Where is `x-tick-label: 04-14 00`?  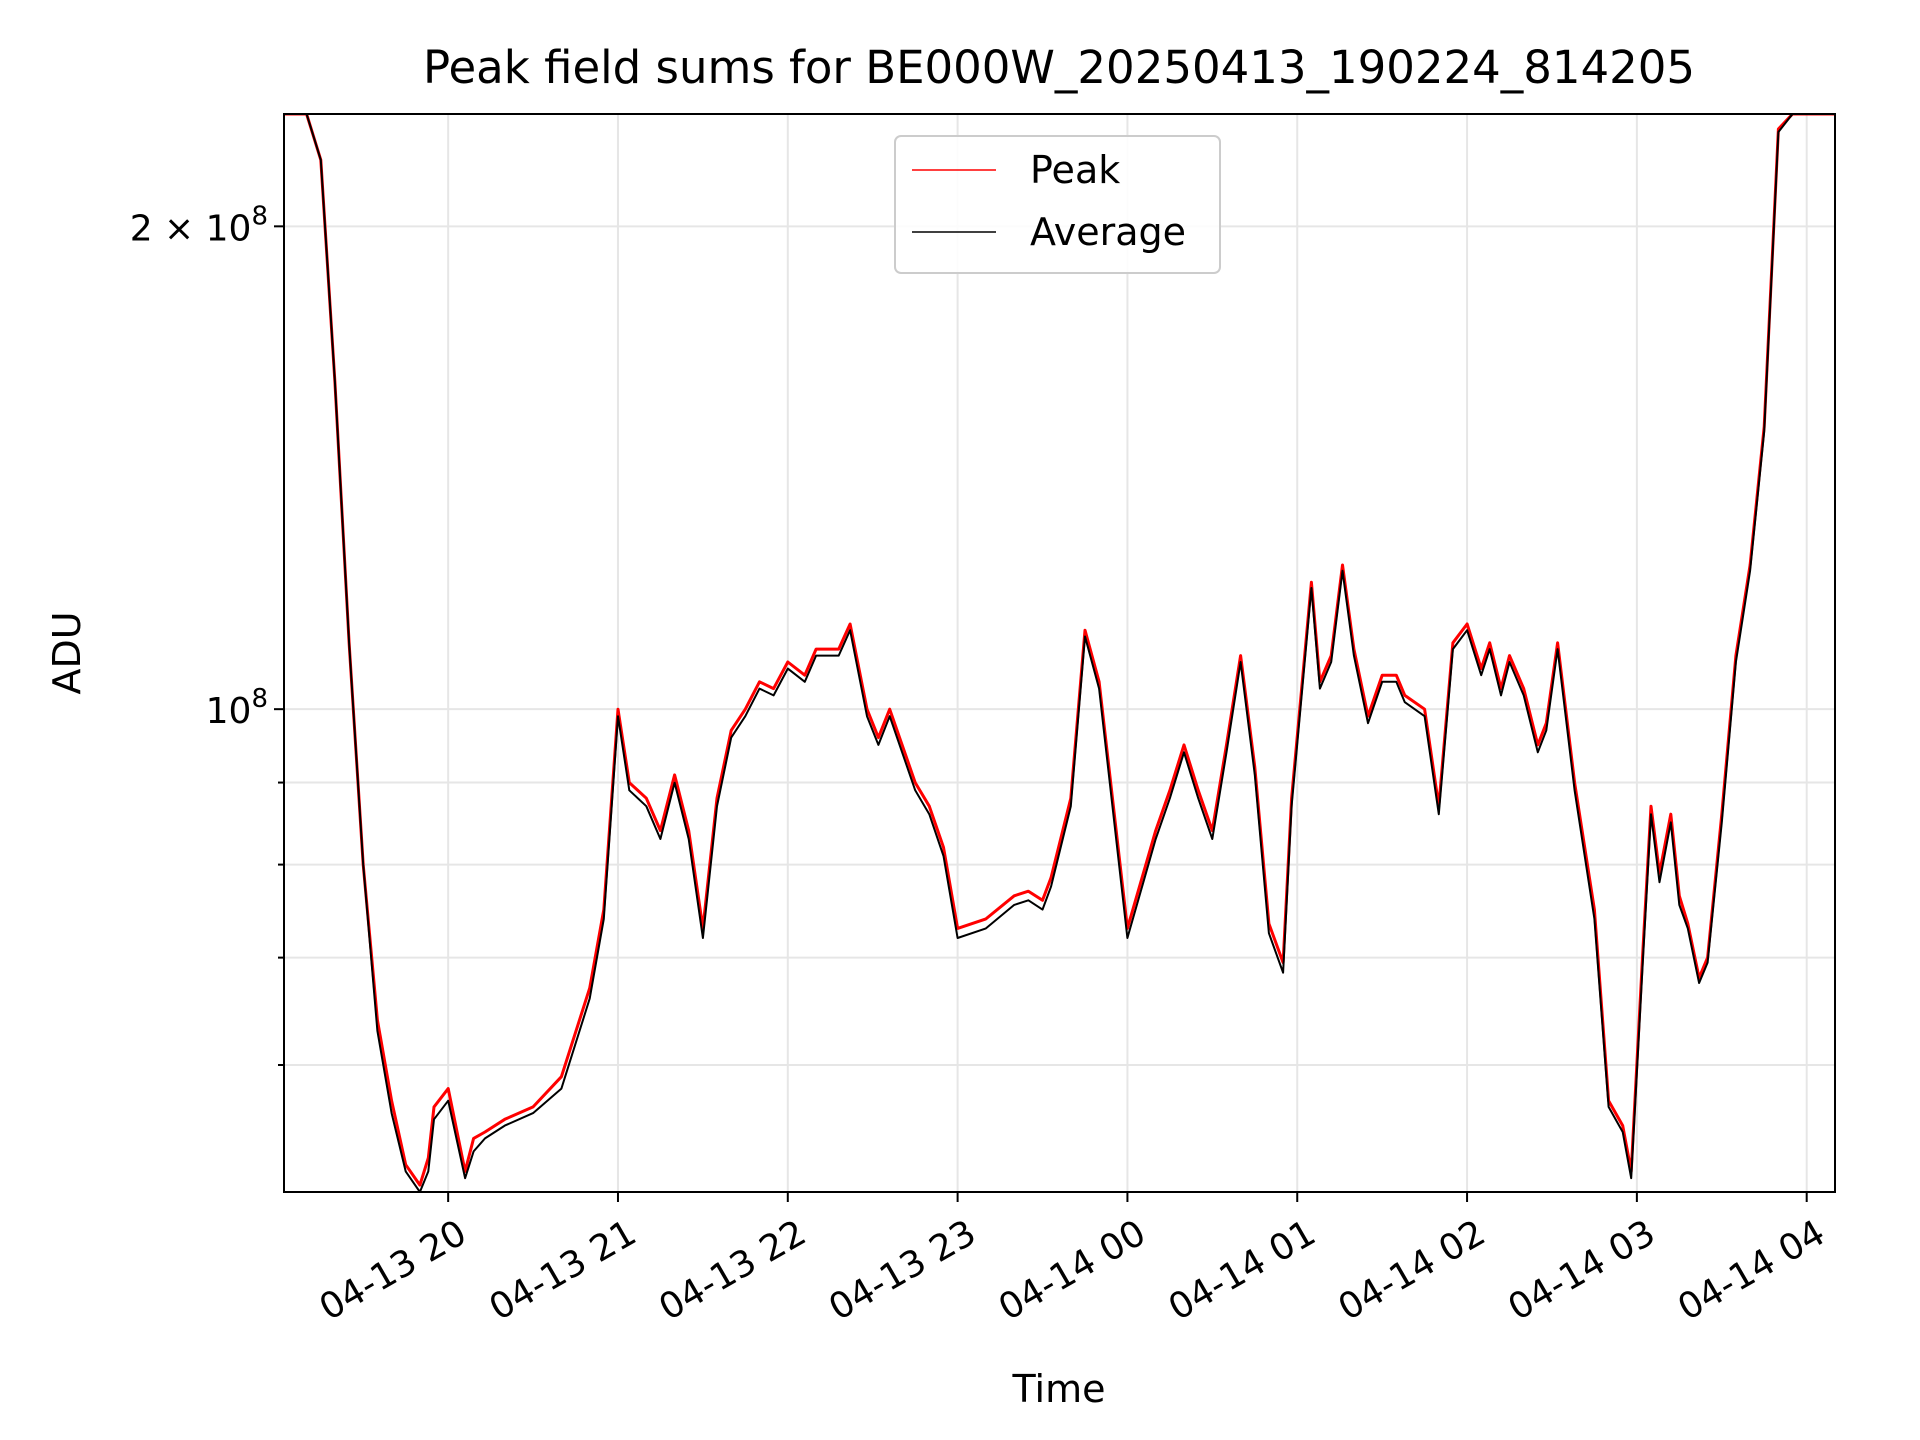
x-tick-label: 04-14 00 is located at coordinates (1072, 1270).